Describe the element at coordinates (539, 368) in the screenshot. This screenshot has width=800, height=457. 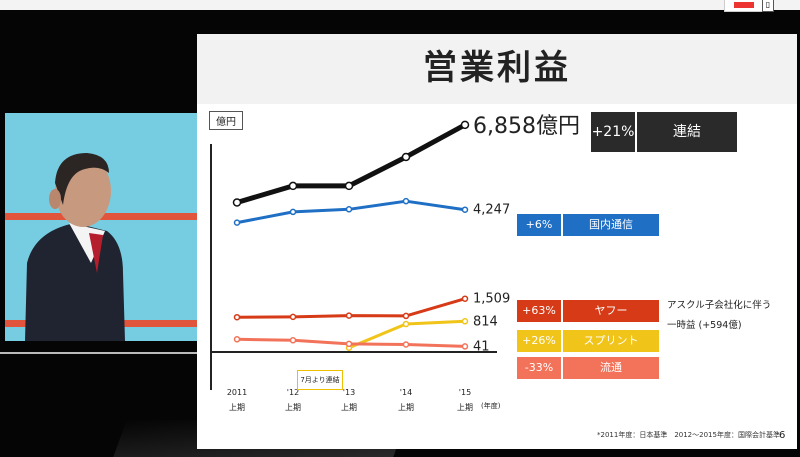
I see `change-badge: -33%` at that location.